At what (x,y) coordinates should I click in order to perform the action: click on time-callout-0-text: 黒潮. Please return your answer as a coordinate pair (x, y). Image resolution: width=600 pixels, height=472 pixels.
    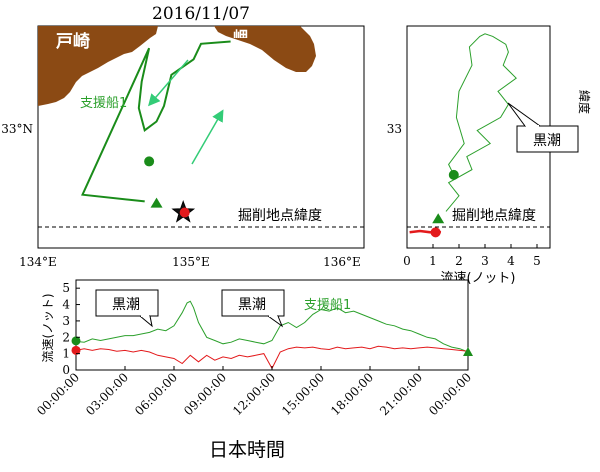
    Looking at the image, I should click on (126, 305).